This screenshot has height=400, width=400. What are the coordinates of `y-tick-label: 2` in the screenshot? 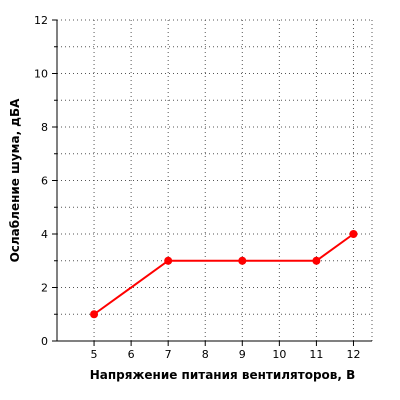 It's located at (44, 288).